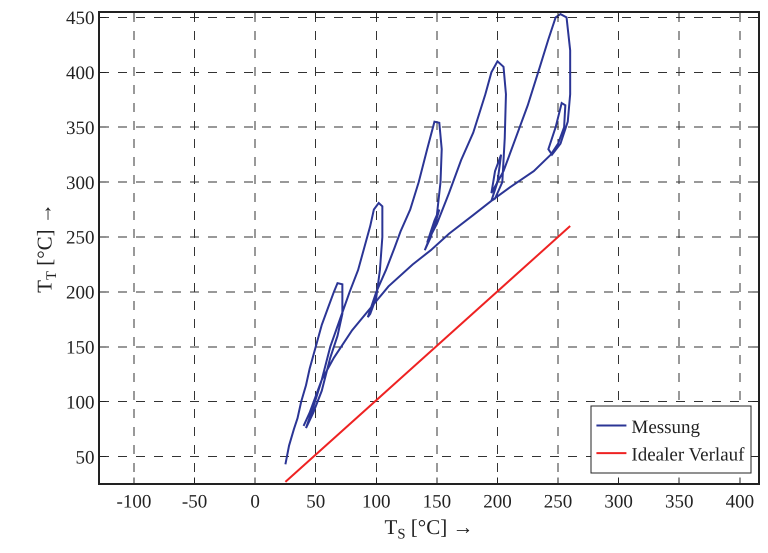 This screenshot has height=553, width=768. What do you see at coordinates (666, 427) in the screenshot?
I see `legend-label: Messung` at bounding box center [666, 427].